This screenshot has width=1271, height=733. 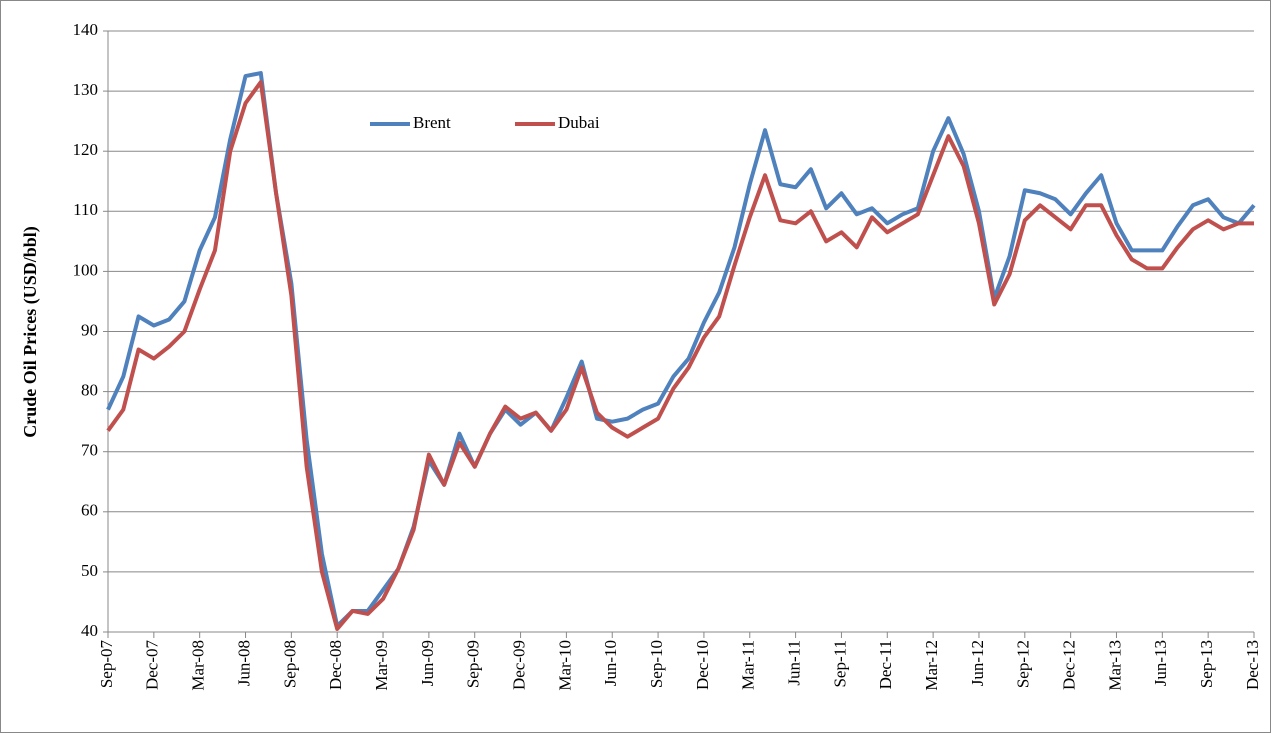 What do you see at coordinates (794, 663) in the screenshot?
I see `x-tick-label: Jun-11` at bounding box center [794, 663].